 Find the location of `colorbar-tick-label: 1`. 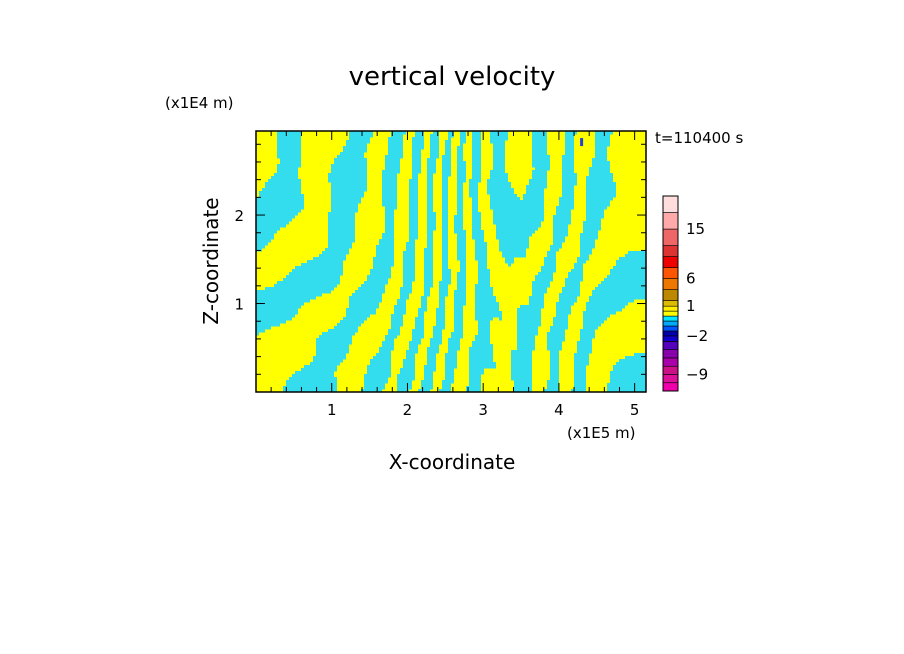

colorbar-tick-label: 1 is located at coordinates (691, 306).